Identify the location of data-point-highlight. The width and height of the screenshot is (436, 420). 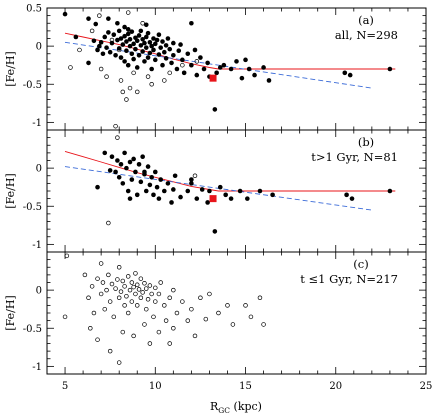
(213, 78).